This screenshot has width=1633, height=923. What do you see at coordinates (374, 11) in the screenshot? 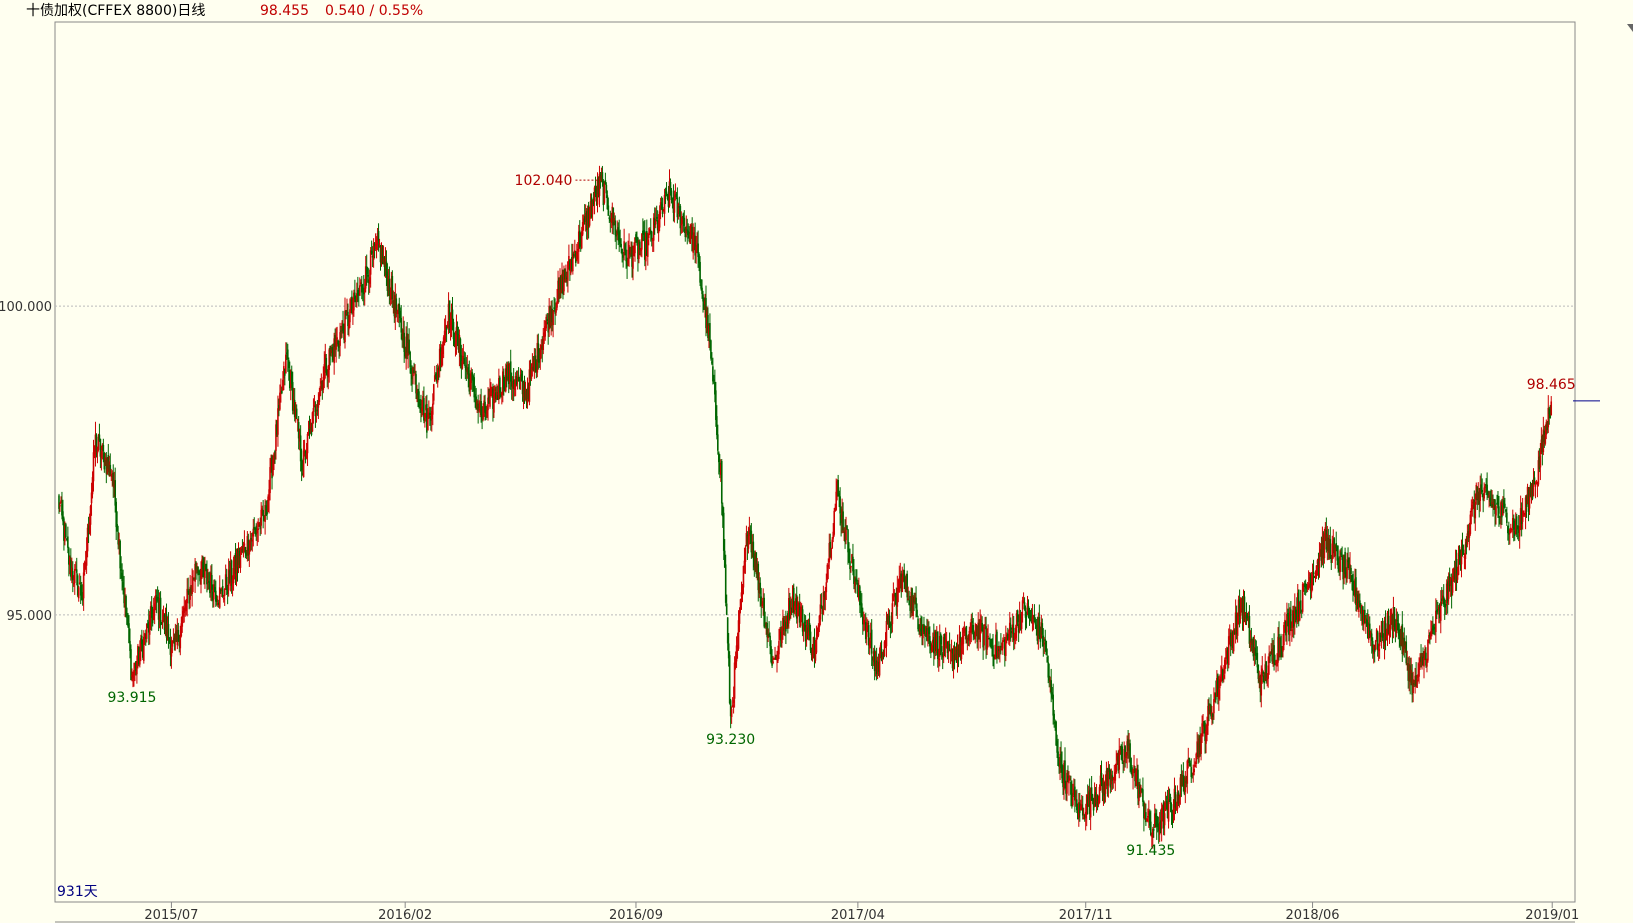
I see `price-change: 0.540 / 0.55%` at bounding box center [374, 11].